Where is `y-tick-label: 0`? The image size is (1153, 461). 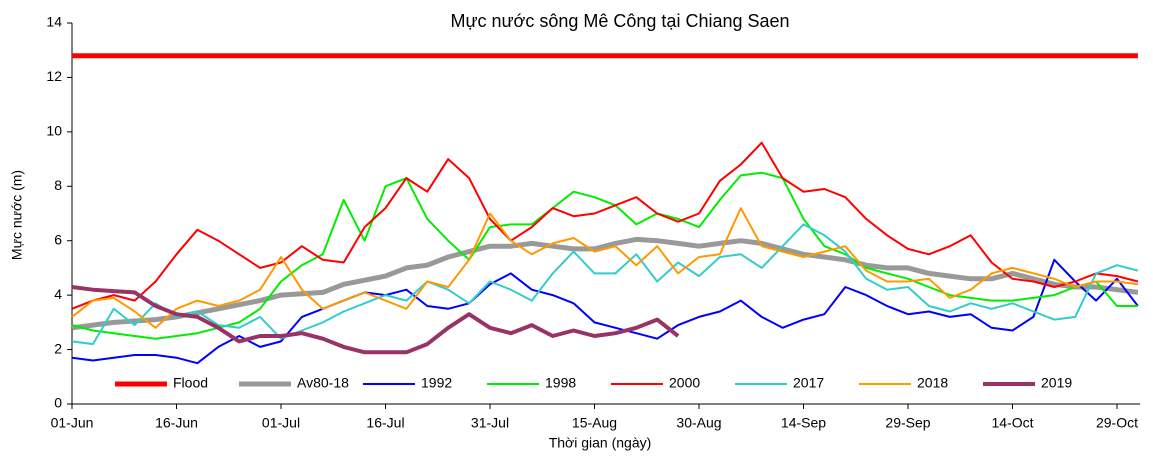 y-tick-label: 0 is located at coordinates (58, 403).